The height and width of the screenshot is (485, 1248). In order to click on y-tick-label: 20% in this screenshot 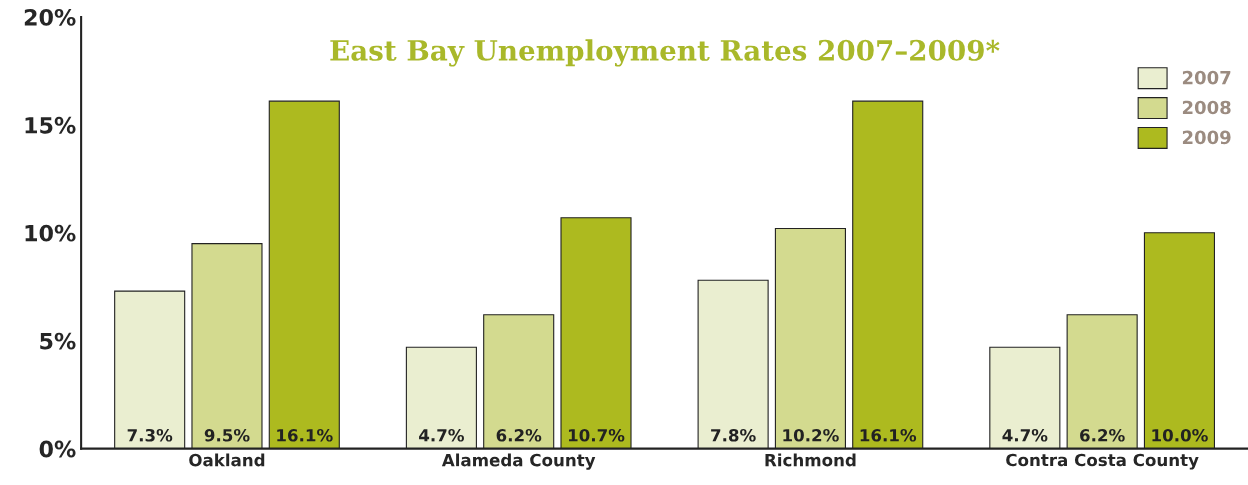, I will do `click(50, 17)`.